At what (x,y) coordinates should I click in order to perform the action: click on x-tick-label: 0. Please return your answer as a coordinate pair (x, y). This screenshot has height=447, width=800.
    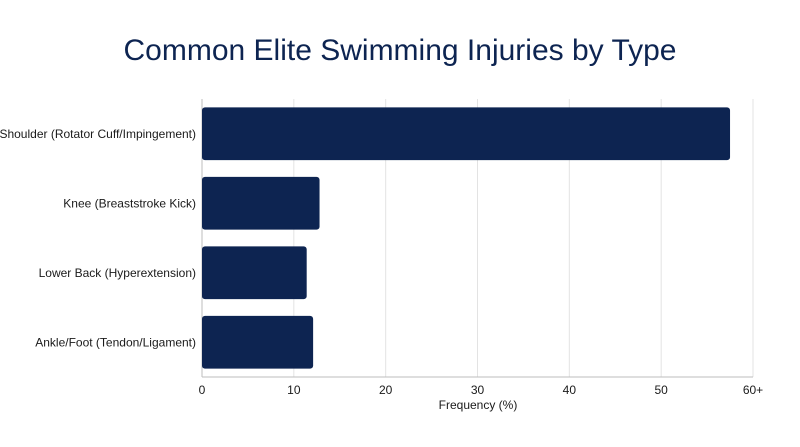
    Looking at the image, I should click on (202, 390).